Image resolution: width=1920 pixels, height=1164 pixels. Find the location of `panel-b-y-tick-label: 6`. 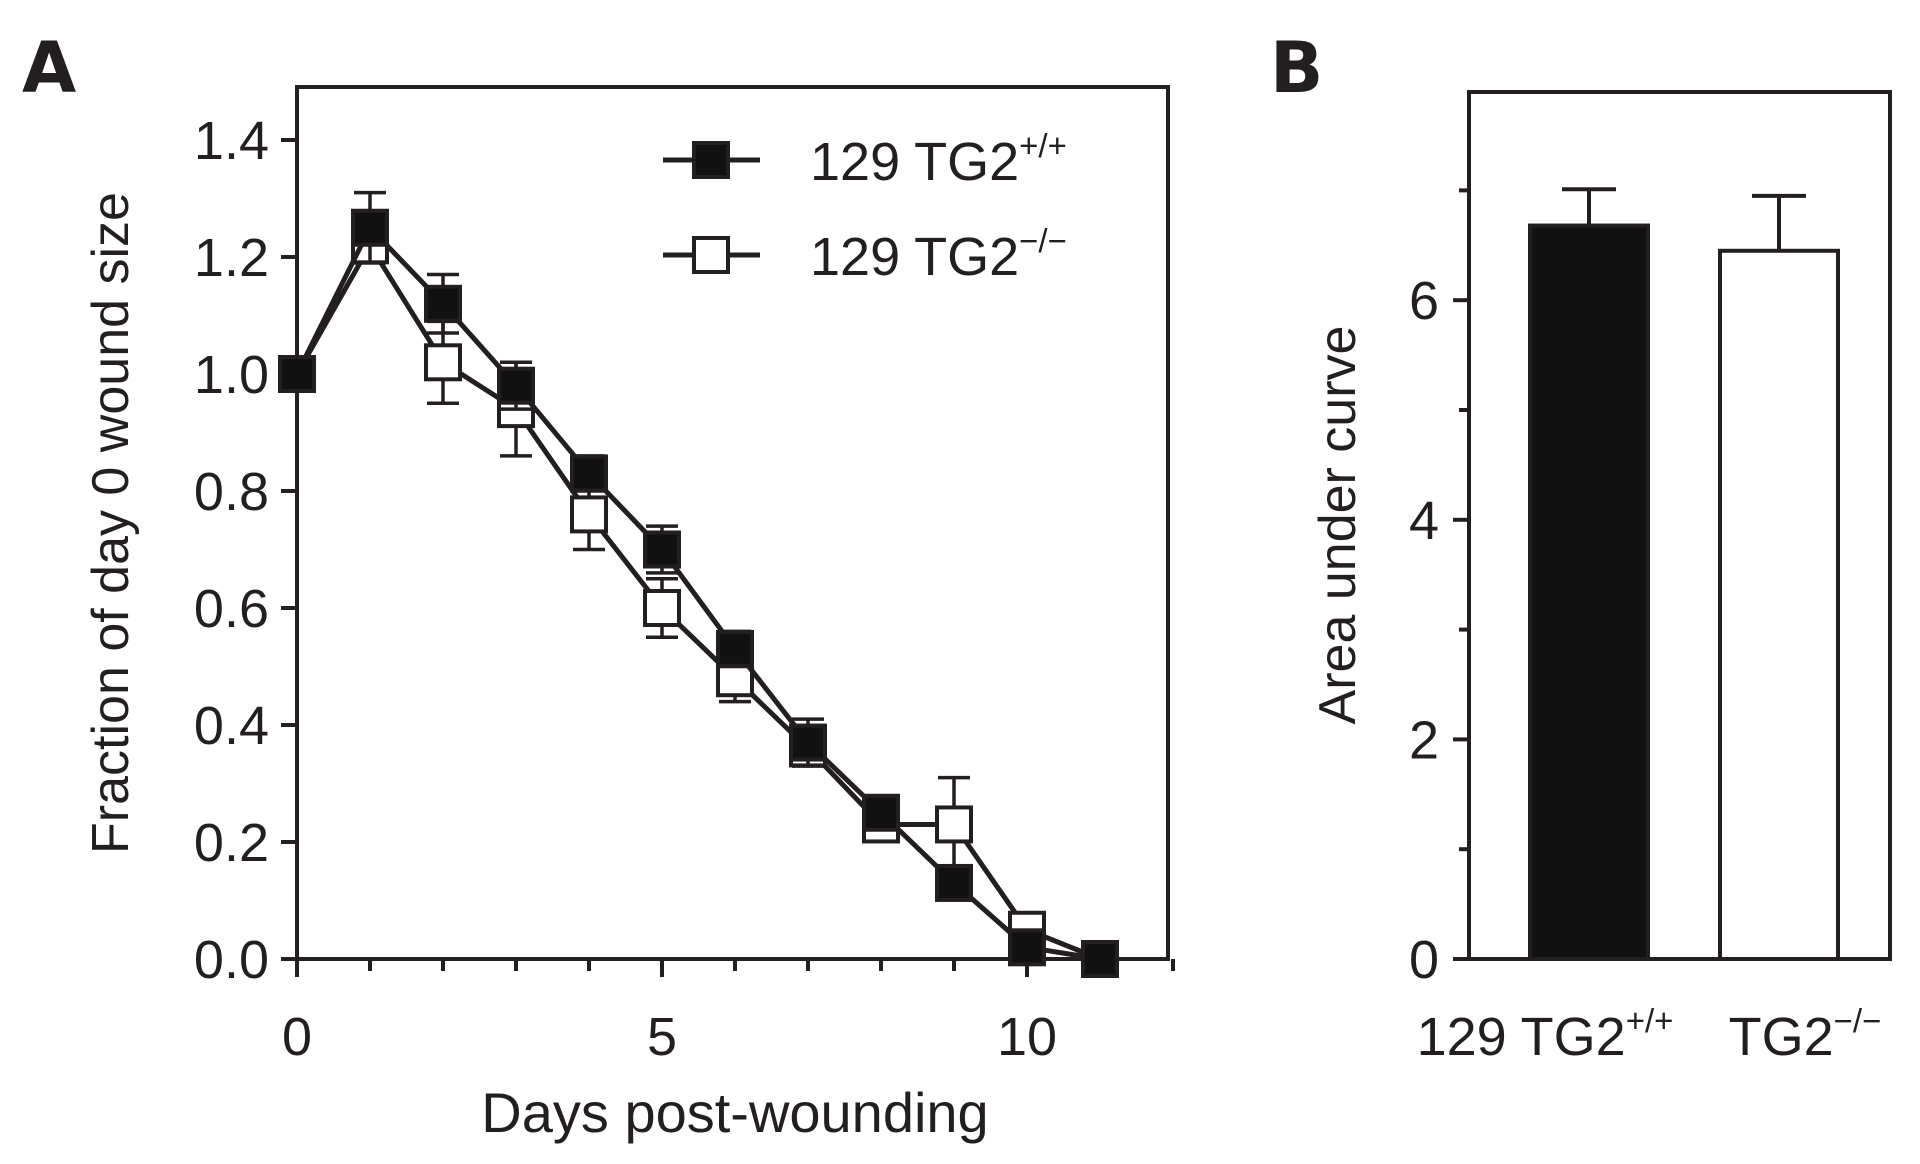

panel-b-y-tick-label: 6 is located at coordinates (1424, 301).